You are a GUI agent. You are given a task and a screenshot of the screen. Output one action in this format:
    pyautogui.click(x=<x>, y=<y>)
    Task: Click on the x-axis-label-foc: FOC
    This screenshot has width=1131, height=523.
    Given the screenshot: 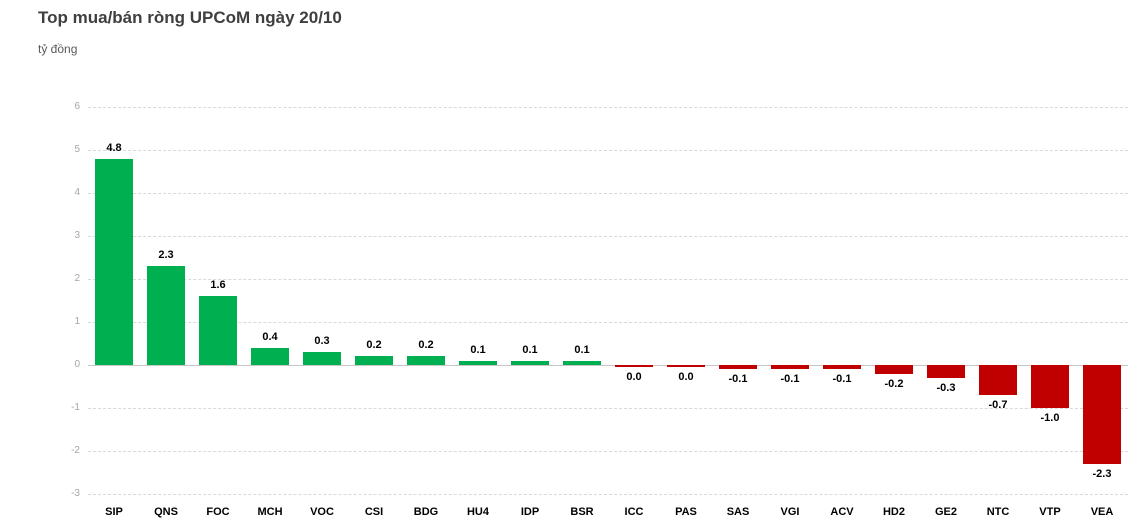 What is the action you would take?
    pyautogui.click(x=218, y=512)
    